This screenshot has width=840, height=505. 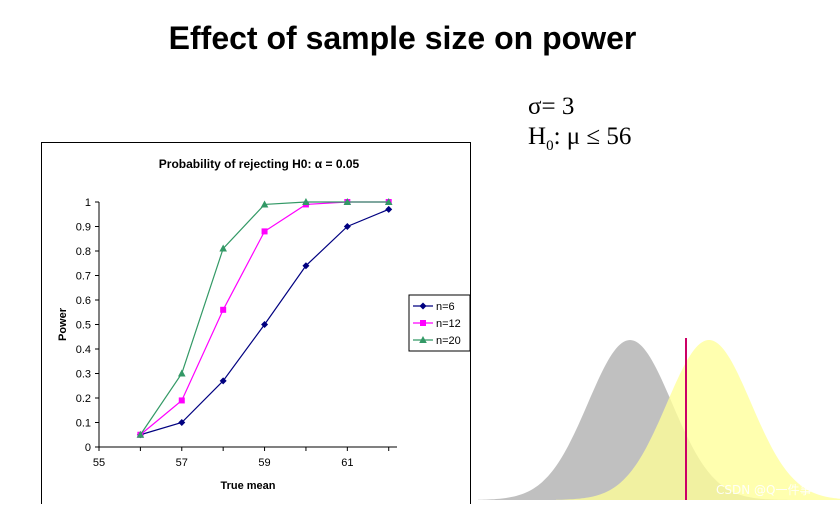 What do you see at coordinates (264, 463) in the screenshot?
I see `x-tick-label: 59` at bounding box center [264, 463].